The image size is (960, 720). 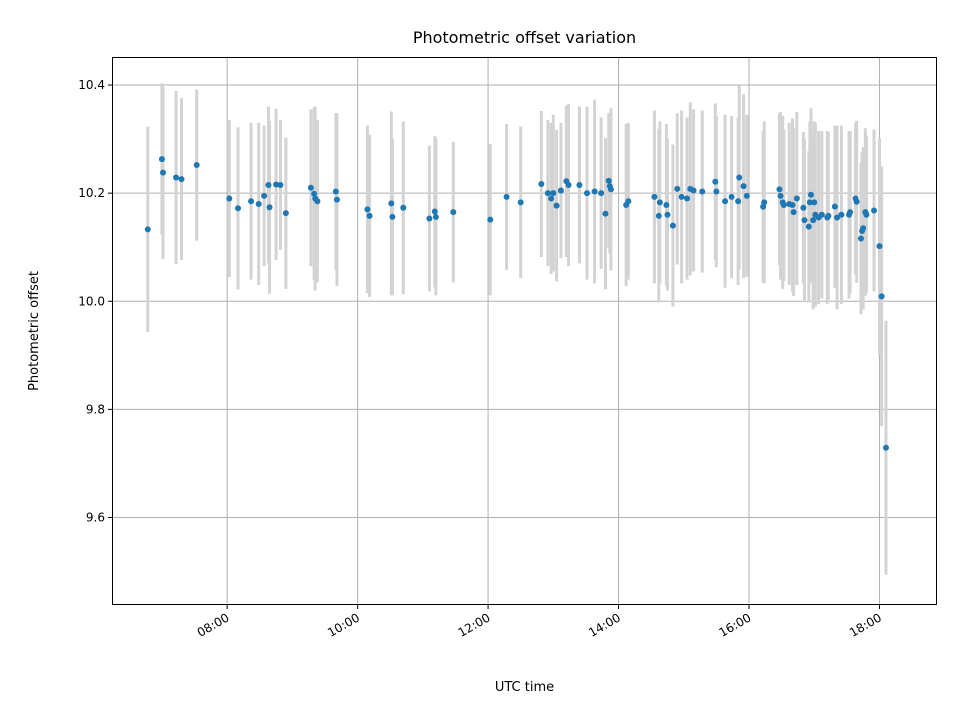 I want to click on y-axis-ticks: 9.6 9.8 10.0 10.2 10.4, so click(x=95, y=301).